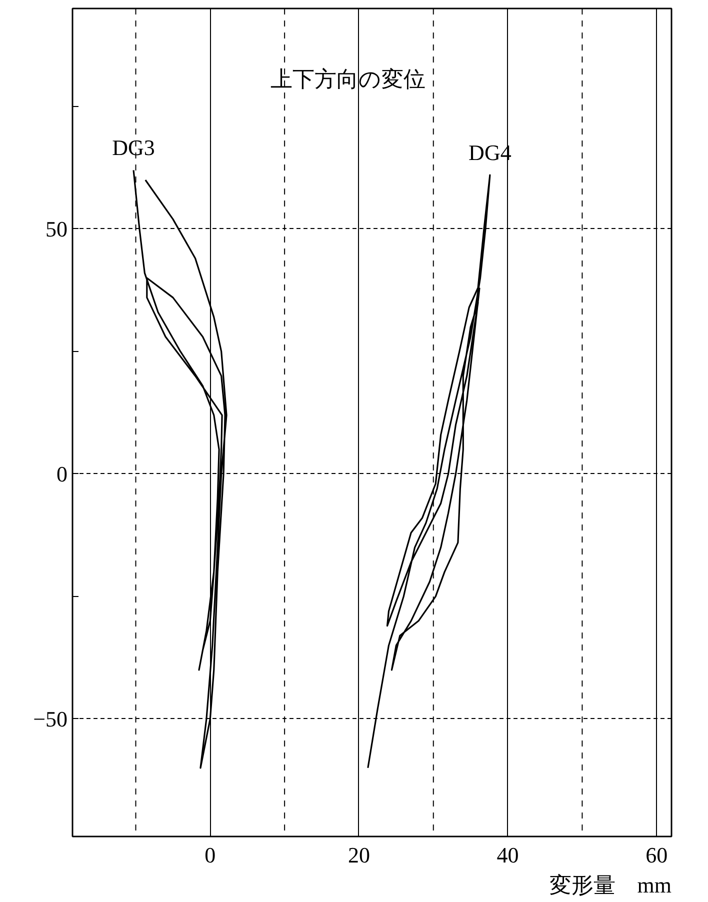  I want to click on x-tick-label: 20, so click(359, 855).